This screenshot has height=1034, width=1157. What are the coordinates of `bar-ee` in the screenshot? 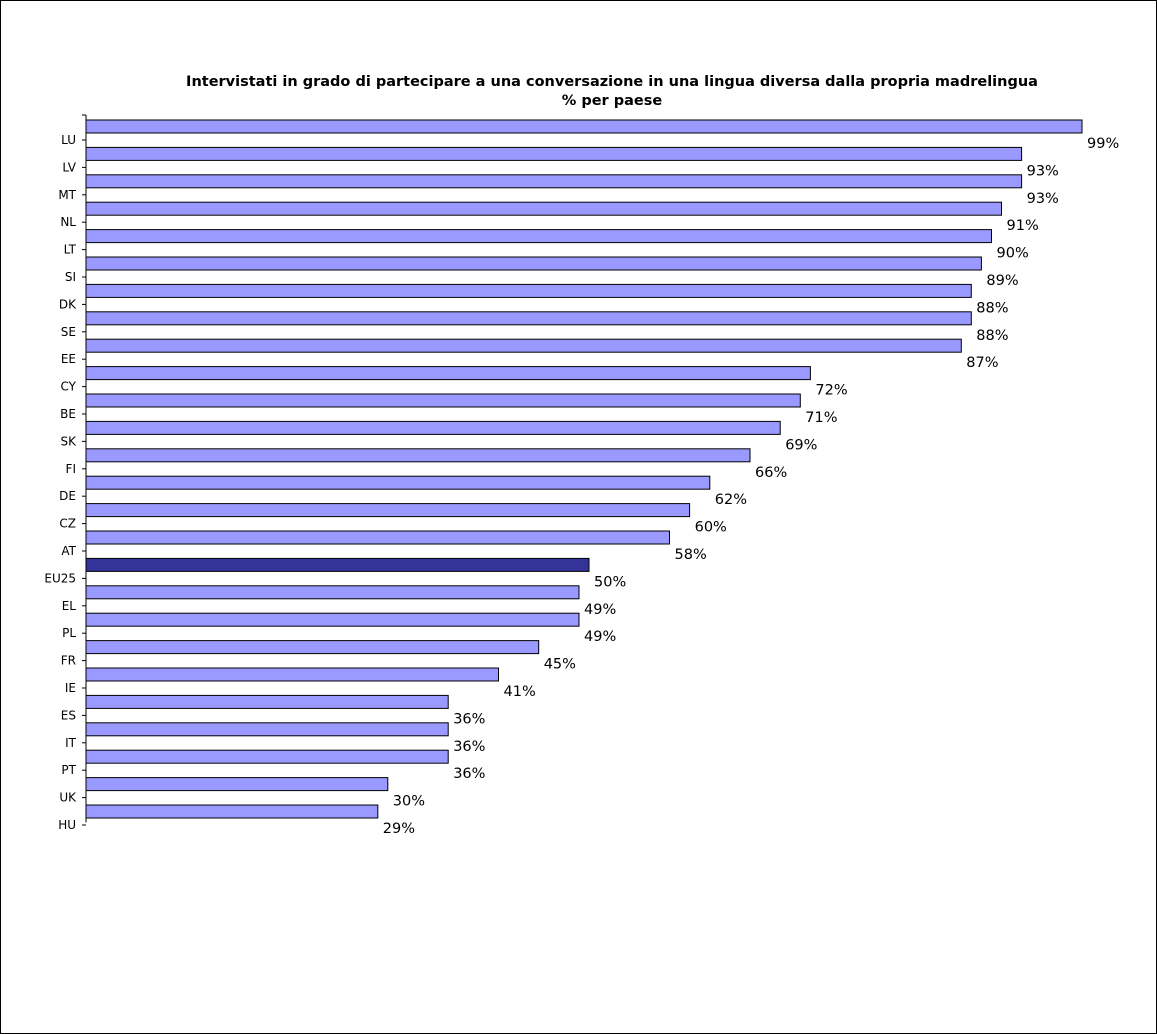 It's located at (523, 345).